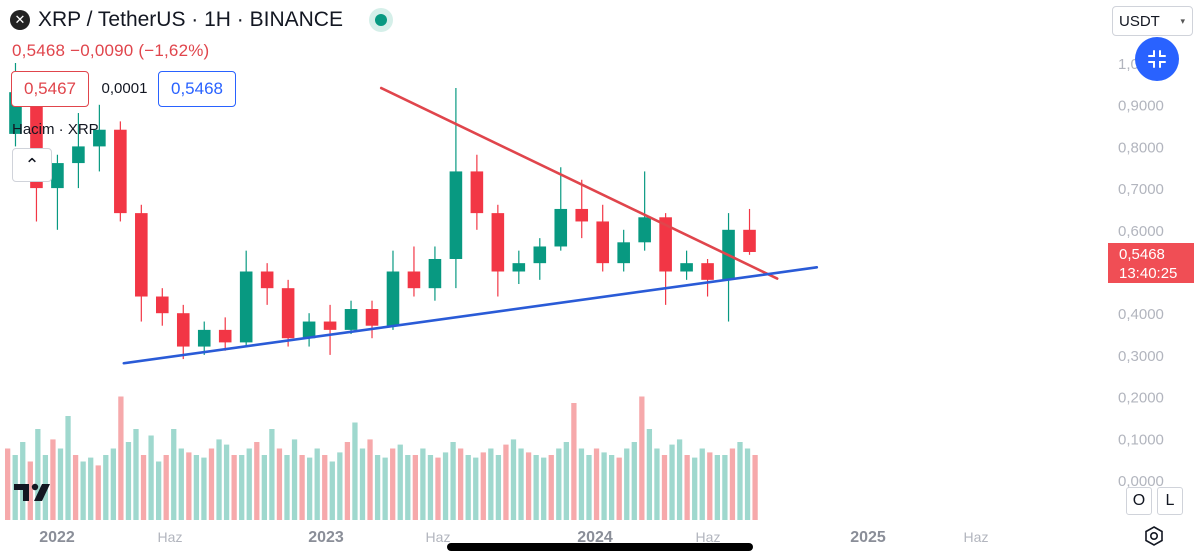 The height and width of the screenshot is (554, 1200). What do you see at coordinates (190, 19) in the screenshot?
I see `symbol-title: XRP / TetherUS · 1H · BINANCE` at bounding box center [190, 19].